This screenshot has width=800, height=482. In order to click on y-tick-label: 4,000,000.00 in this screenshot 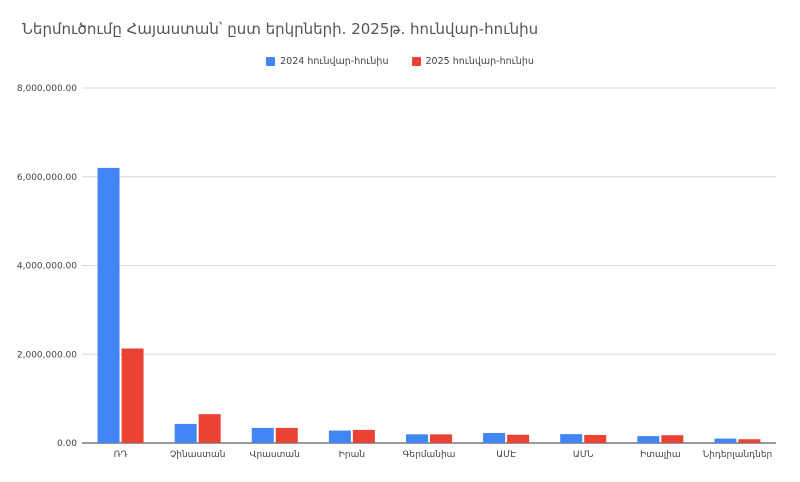, I will do `click(47, 267)`.